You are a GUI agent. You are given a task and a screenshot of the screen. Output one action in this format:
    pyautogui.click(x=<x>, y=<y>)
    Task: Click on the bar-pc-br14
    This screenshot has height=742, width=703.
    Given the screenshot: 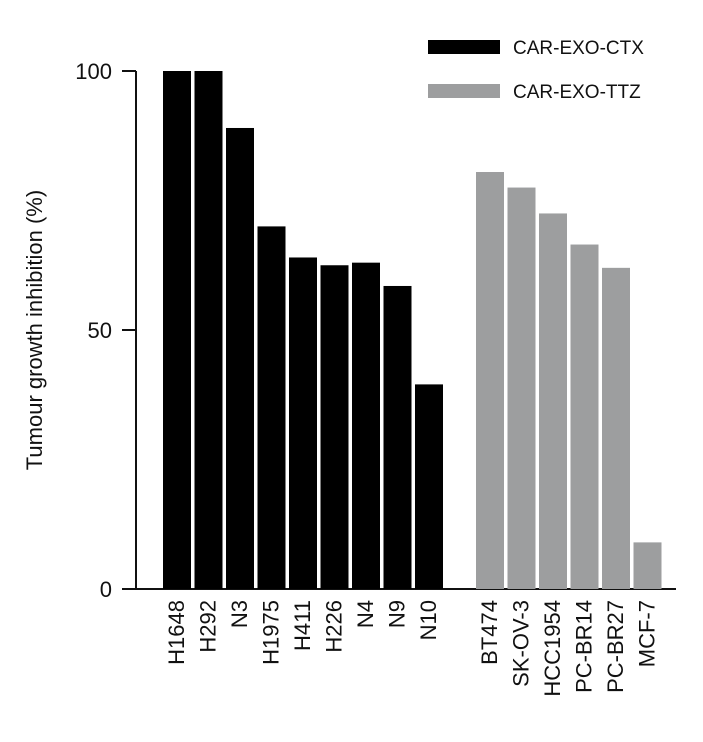 What is the action you would take?
    pyautogui.click(x=584, y=416)
    